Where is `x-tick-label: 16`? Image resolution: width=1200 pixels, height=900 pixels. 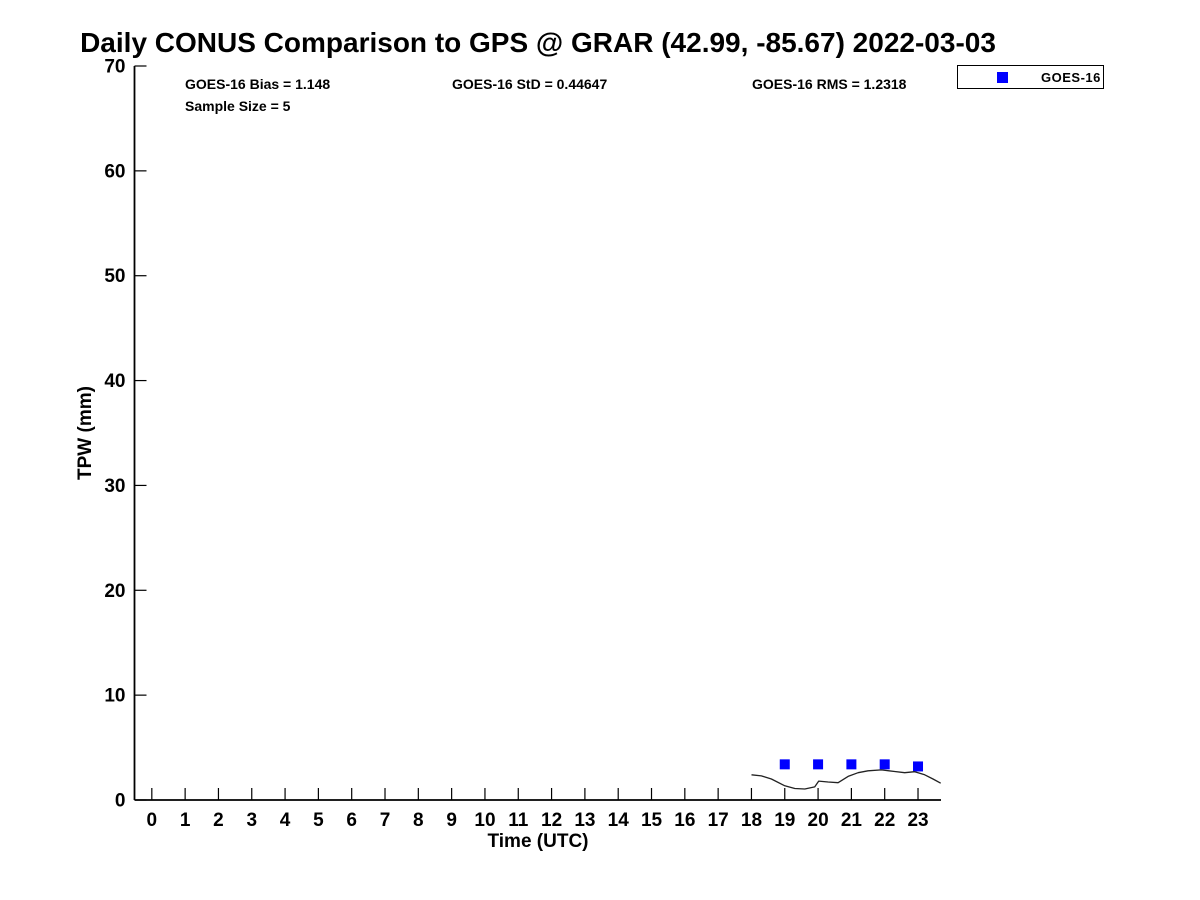
x-tick-label: 16 is located at coordinates (684, 820).